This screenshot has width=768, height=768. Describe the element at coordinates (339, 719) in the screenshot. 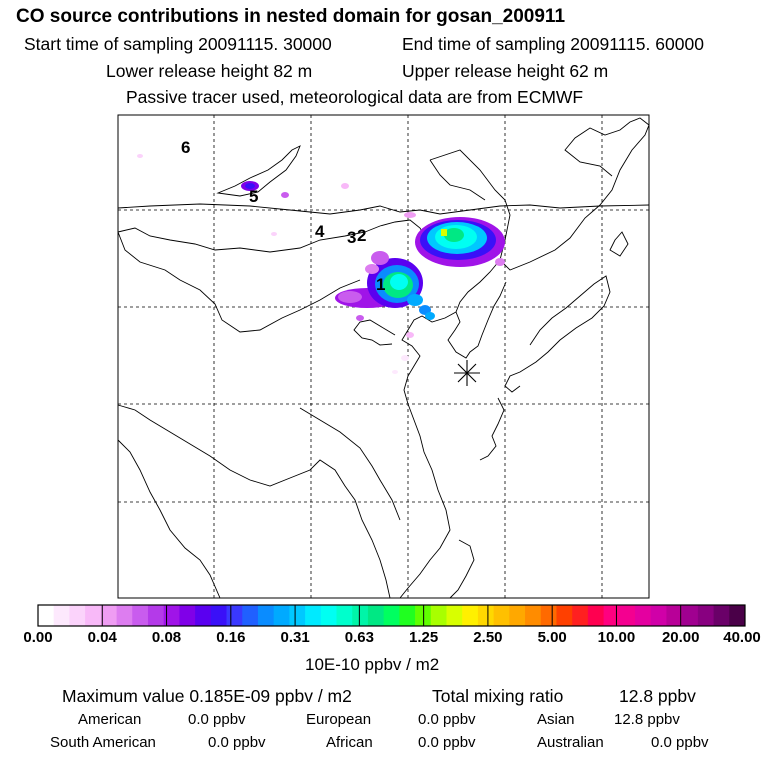

I see `european-label: European` at that location.